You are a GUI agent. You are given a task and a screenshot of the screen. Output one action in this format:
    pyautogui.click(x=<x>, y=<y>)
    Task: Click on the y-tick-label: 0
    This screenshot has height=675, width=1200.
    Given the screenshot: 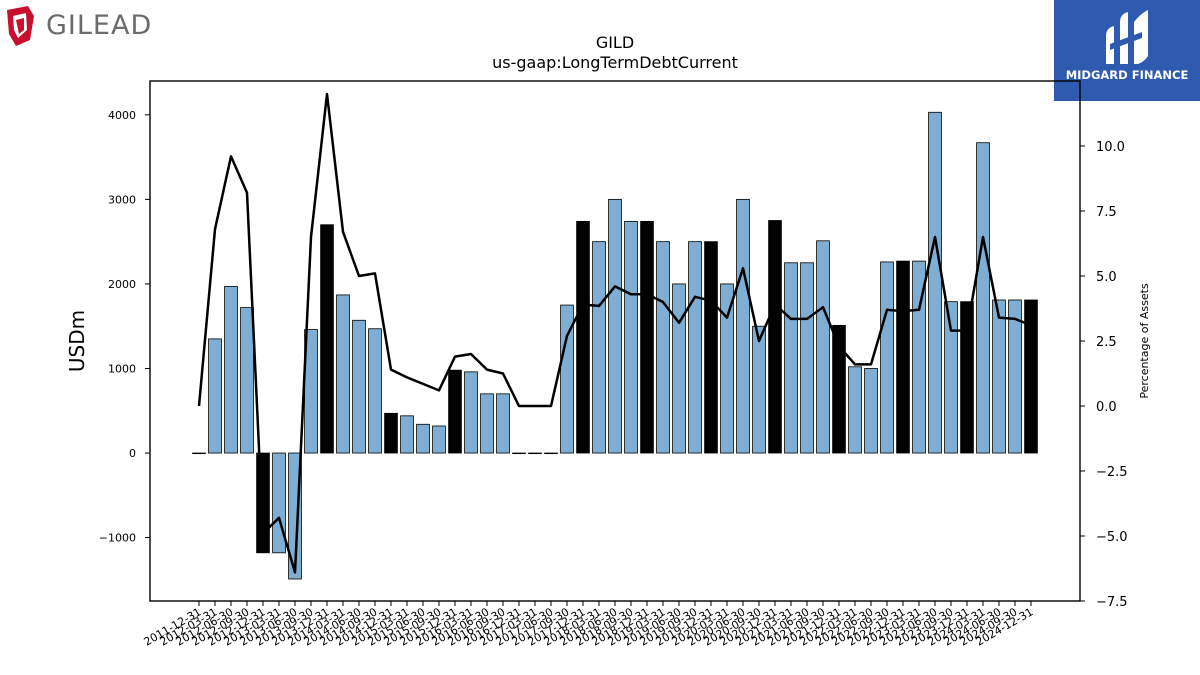 What is the action you would take?
    pyautogui.click(x=132, y=453)
    